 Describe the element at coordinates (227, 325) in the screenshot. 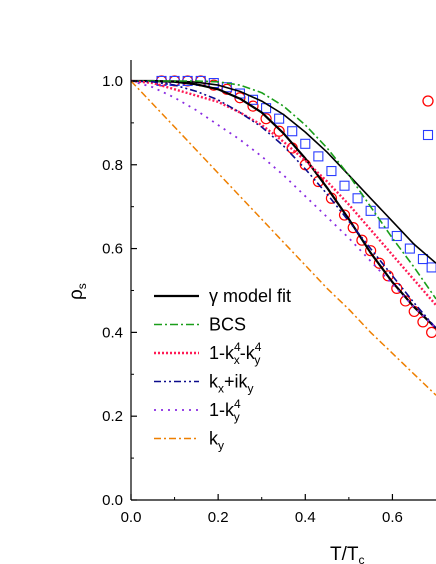

I see `legend-label-bcs: BCS` at that location.